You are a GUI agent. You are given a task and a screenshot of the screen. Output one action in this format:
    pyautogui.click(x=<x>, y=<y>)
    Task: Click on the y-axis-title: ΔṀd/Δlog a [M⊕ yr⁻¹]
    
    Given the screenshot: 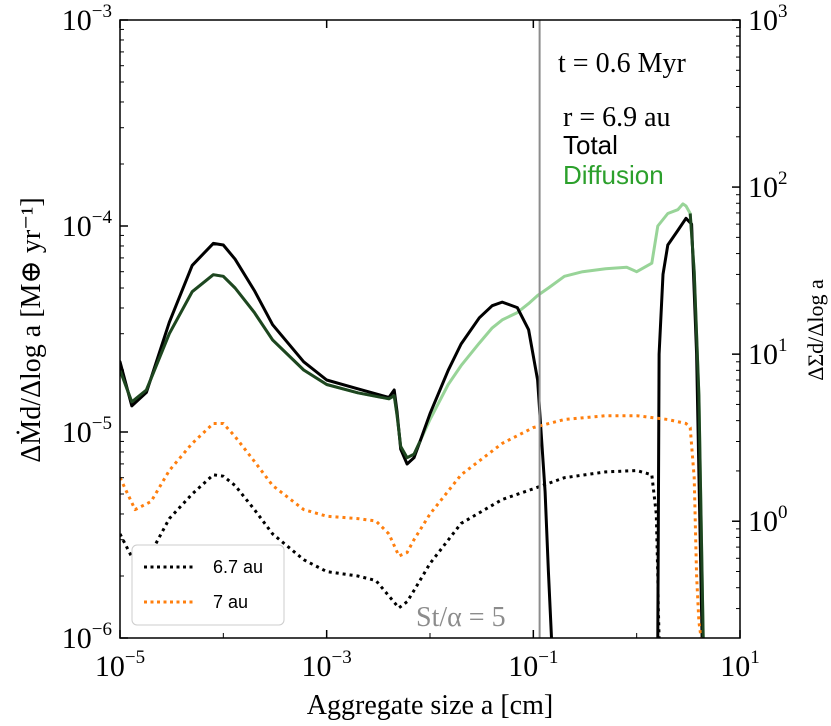 What is the action you would take?
    pyautogui.click(x=31, y=329)
    